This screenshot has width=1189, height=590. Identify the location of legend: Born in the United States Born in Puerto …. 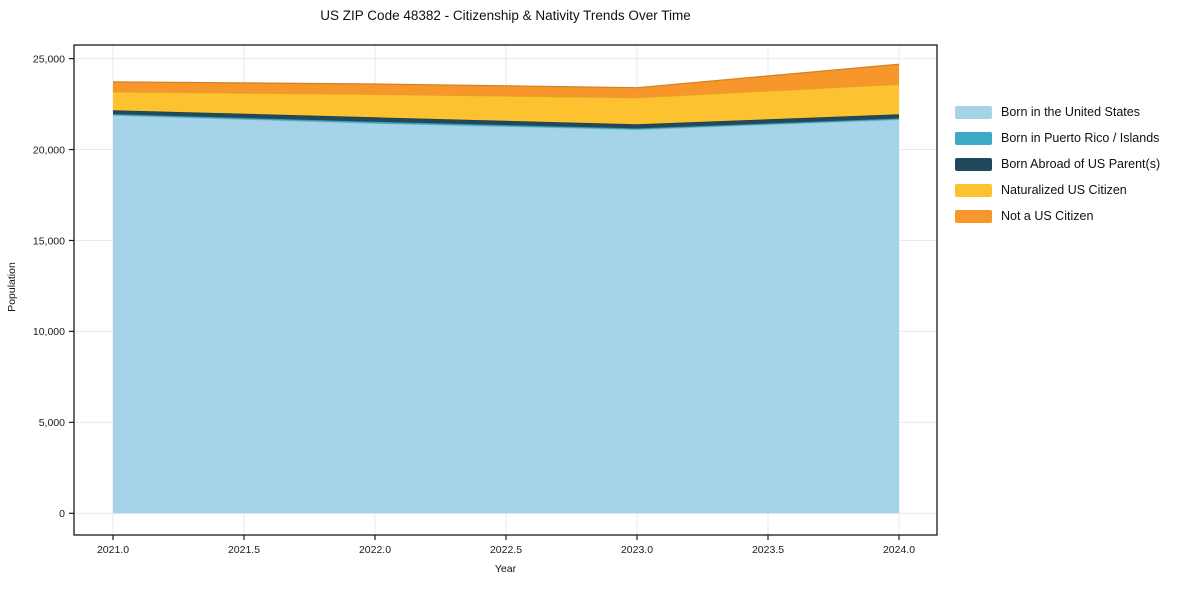
(1057, 164).